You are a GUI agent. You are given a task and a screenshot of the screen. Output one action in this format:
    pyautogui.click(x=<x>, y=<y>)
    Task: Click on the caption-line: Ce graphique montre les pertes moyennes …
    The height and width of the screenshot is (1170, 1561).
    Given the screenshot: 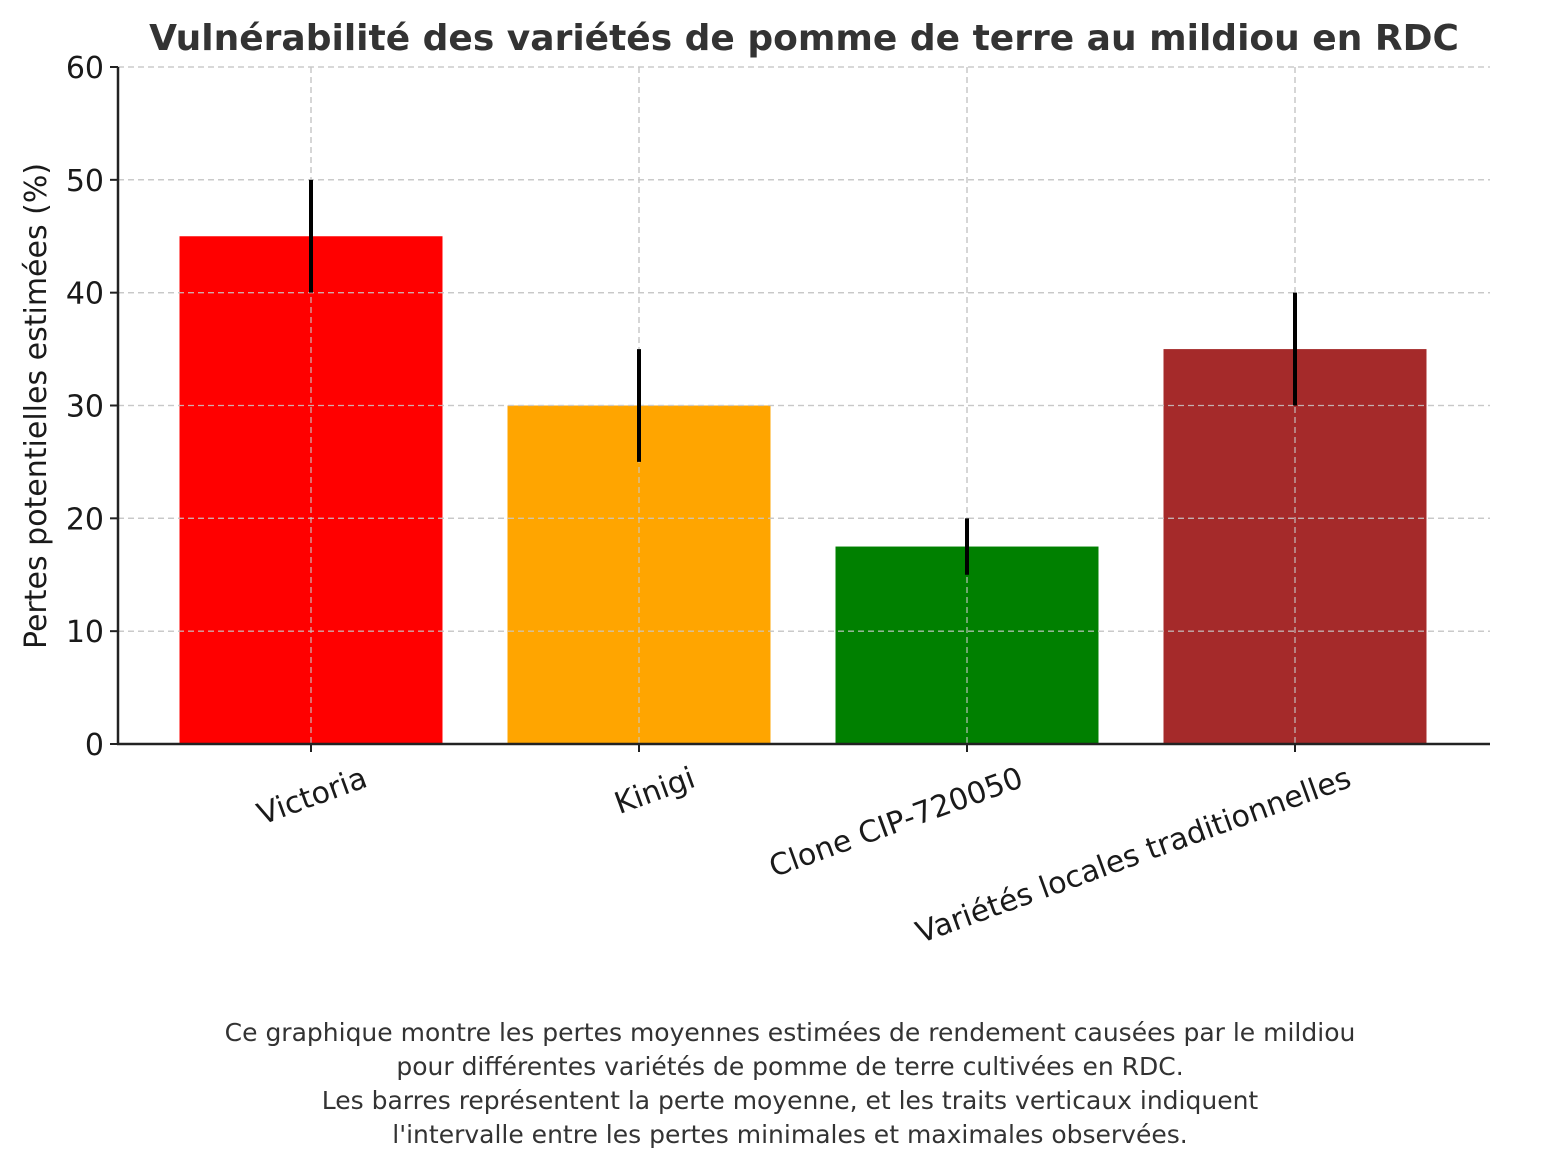 What is the action you would take?
    pyautogui.click(x=790, y=1032)
    